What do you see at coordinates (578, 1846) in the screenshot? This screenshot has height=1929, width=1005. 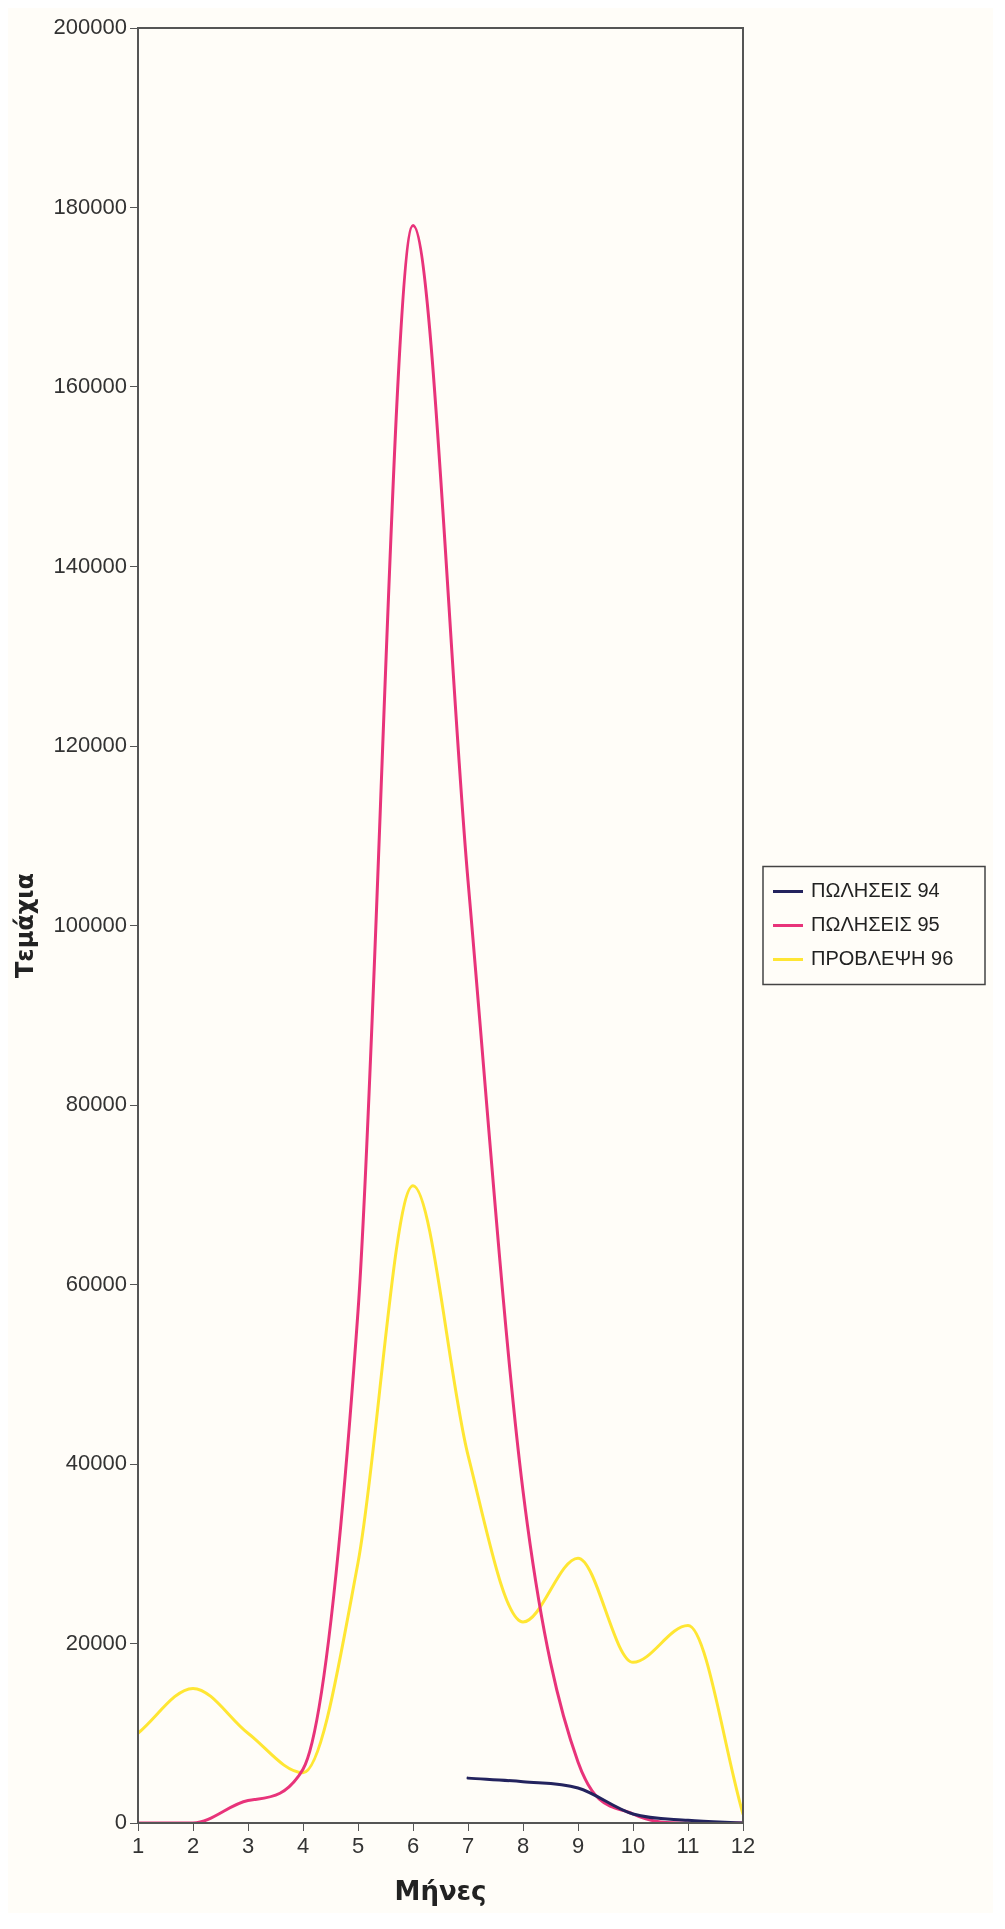 I see `x-tick-label: 9` at bounding box center [578, 1846].